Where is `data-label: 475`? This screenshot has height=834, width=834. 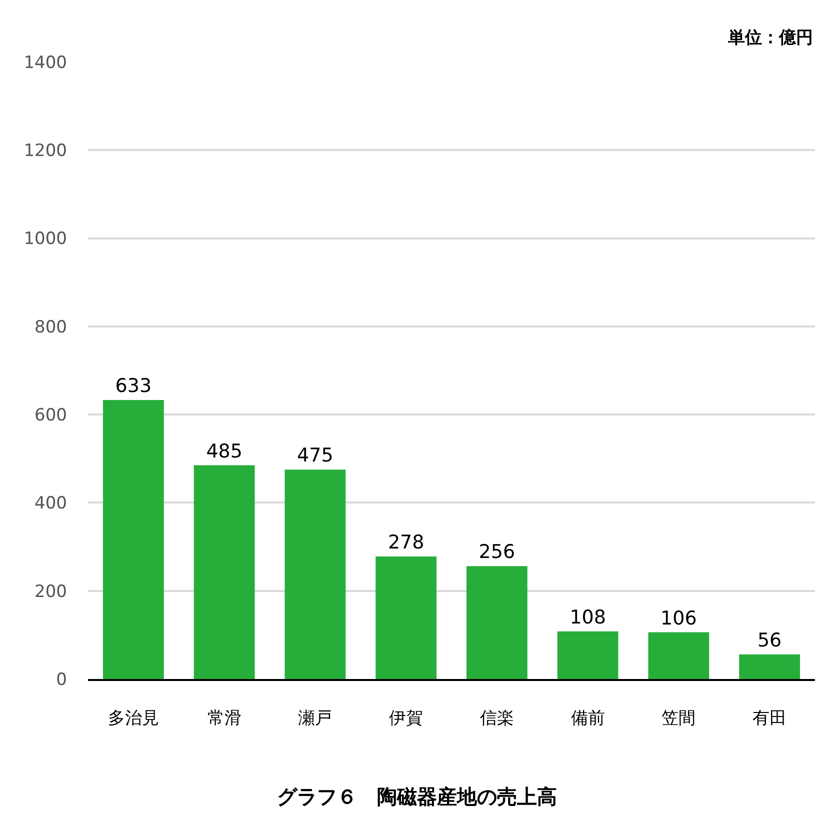 data-label: 475 is located at coordinates (315, 455).